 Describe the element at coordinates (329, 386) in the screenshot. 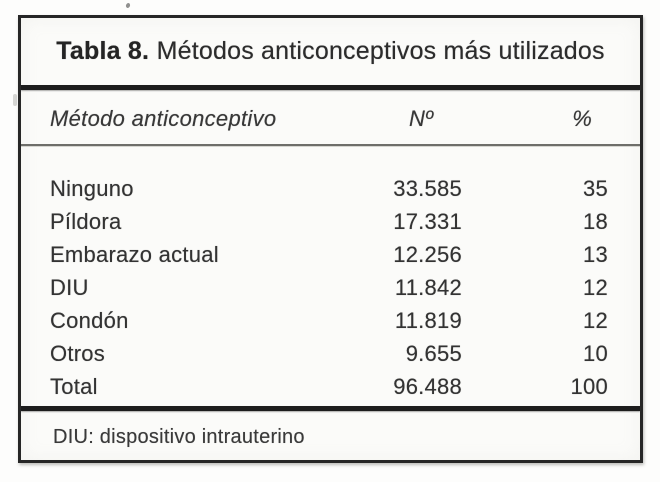

I see `table-row: Total 96.488 100` at that location.